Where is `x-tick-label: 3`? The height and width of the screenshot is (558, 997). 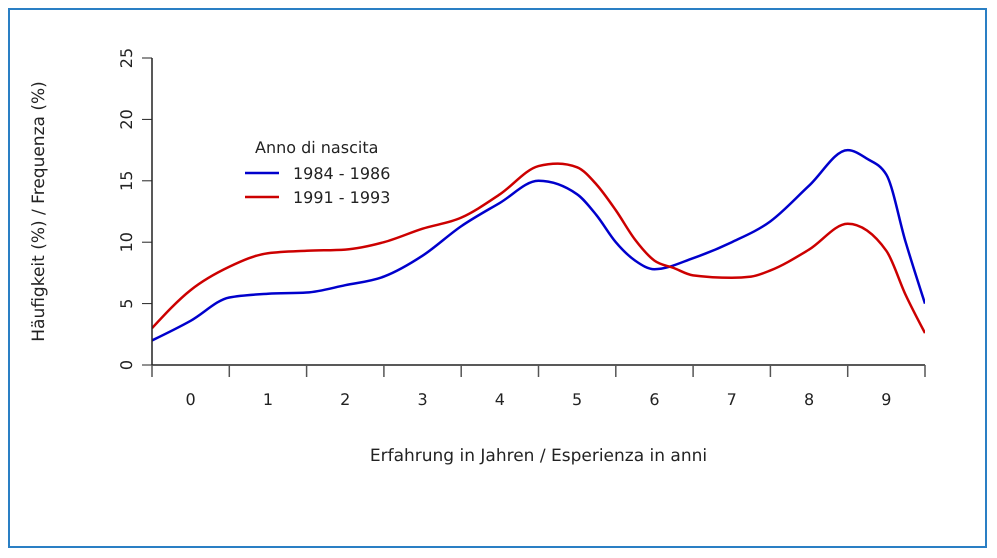 x-tick-label: 3 is located at coordinates (422, 399).